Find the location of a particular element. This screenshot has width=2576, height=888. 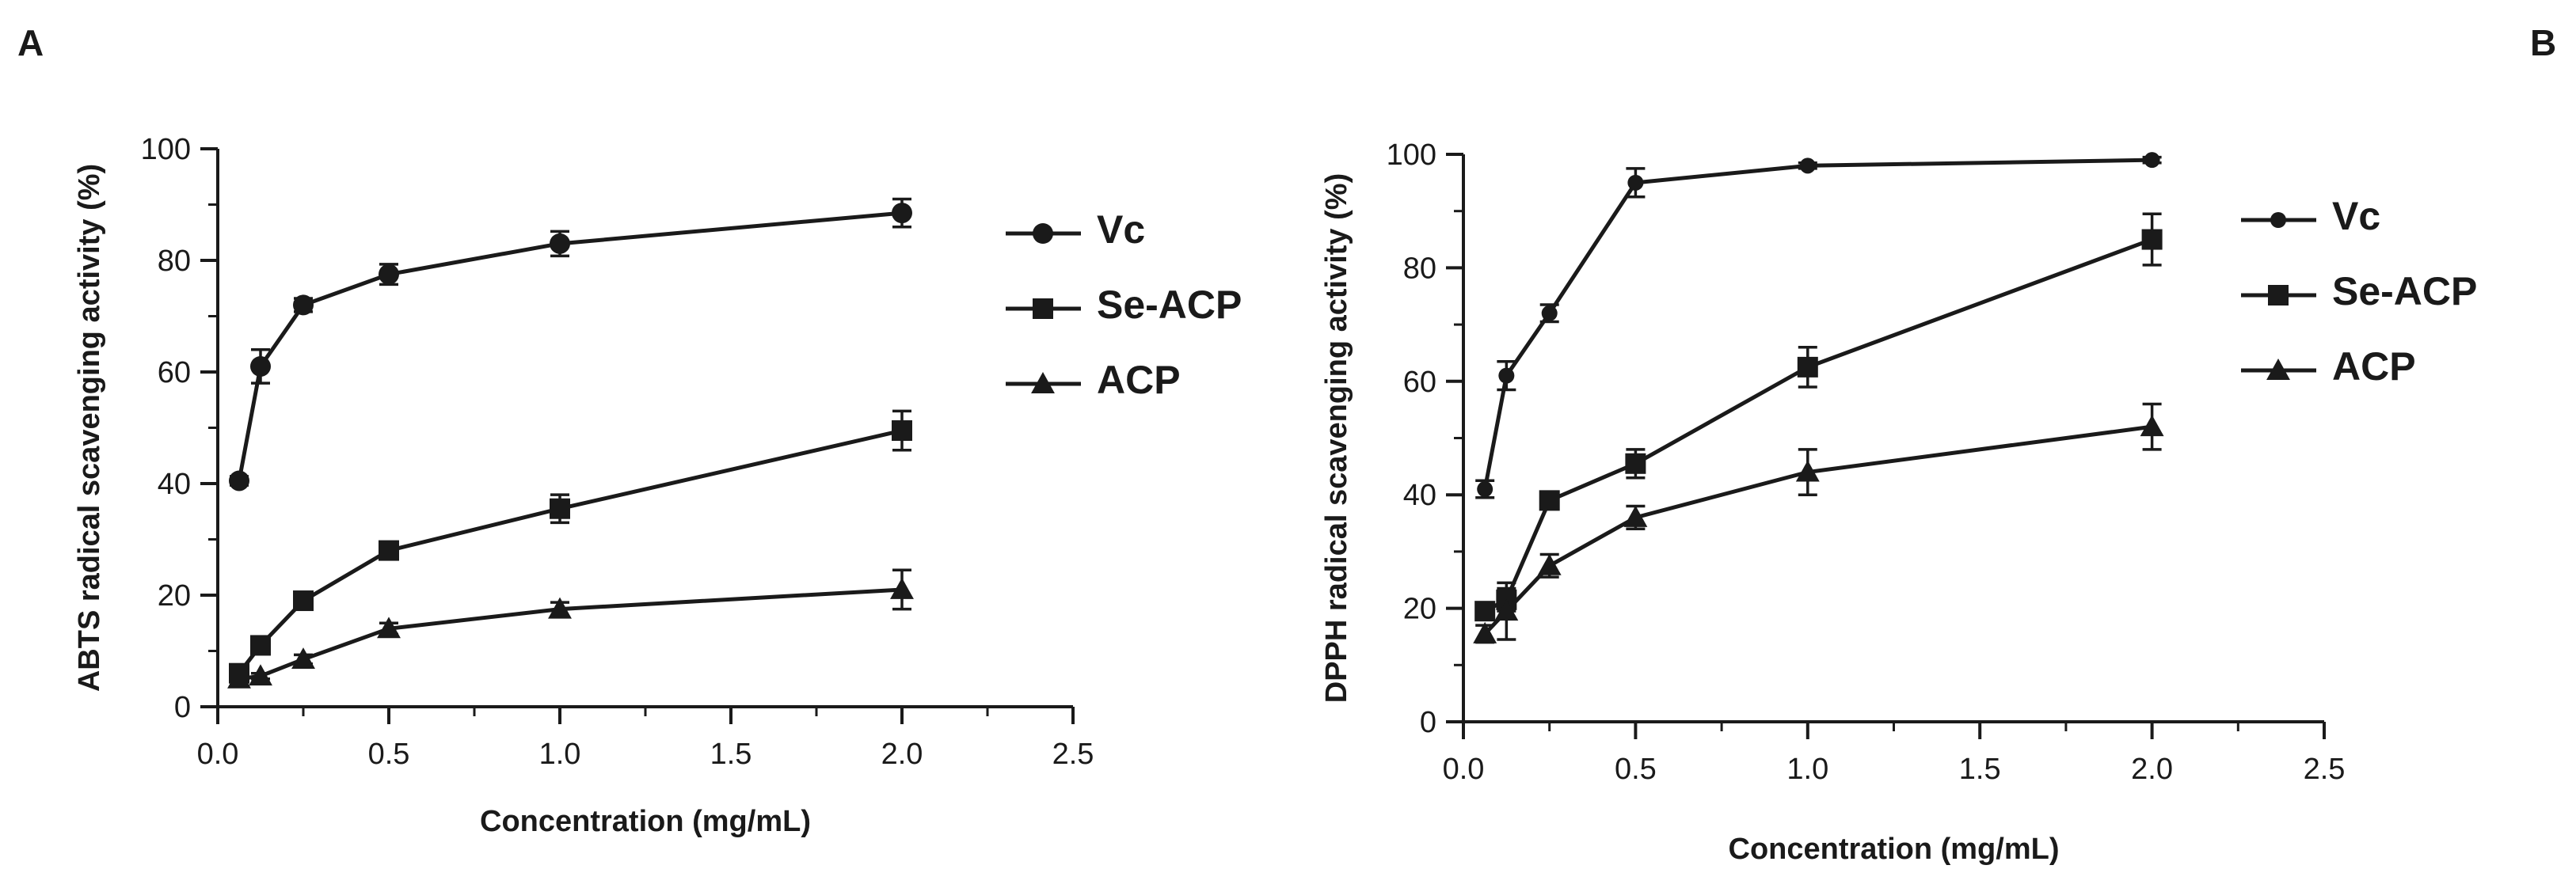

series-line-se-acp-a is located at coordinates (570, 551).